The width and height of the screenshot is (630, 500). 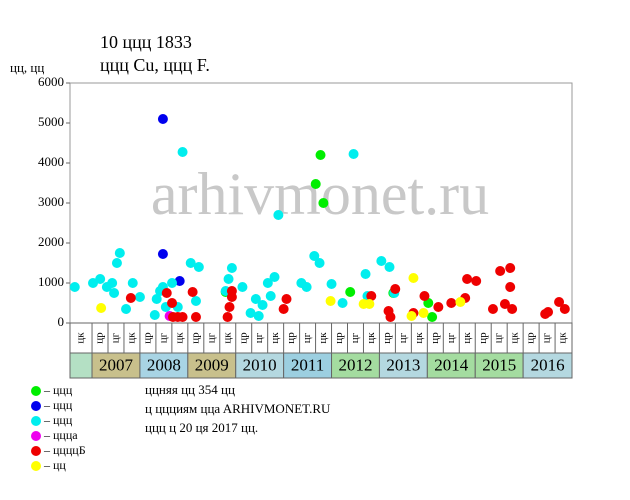 I want to click on lead-cell, so click(x=81, y=365).